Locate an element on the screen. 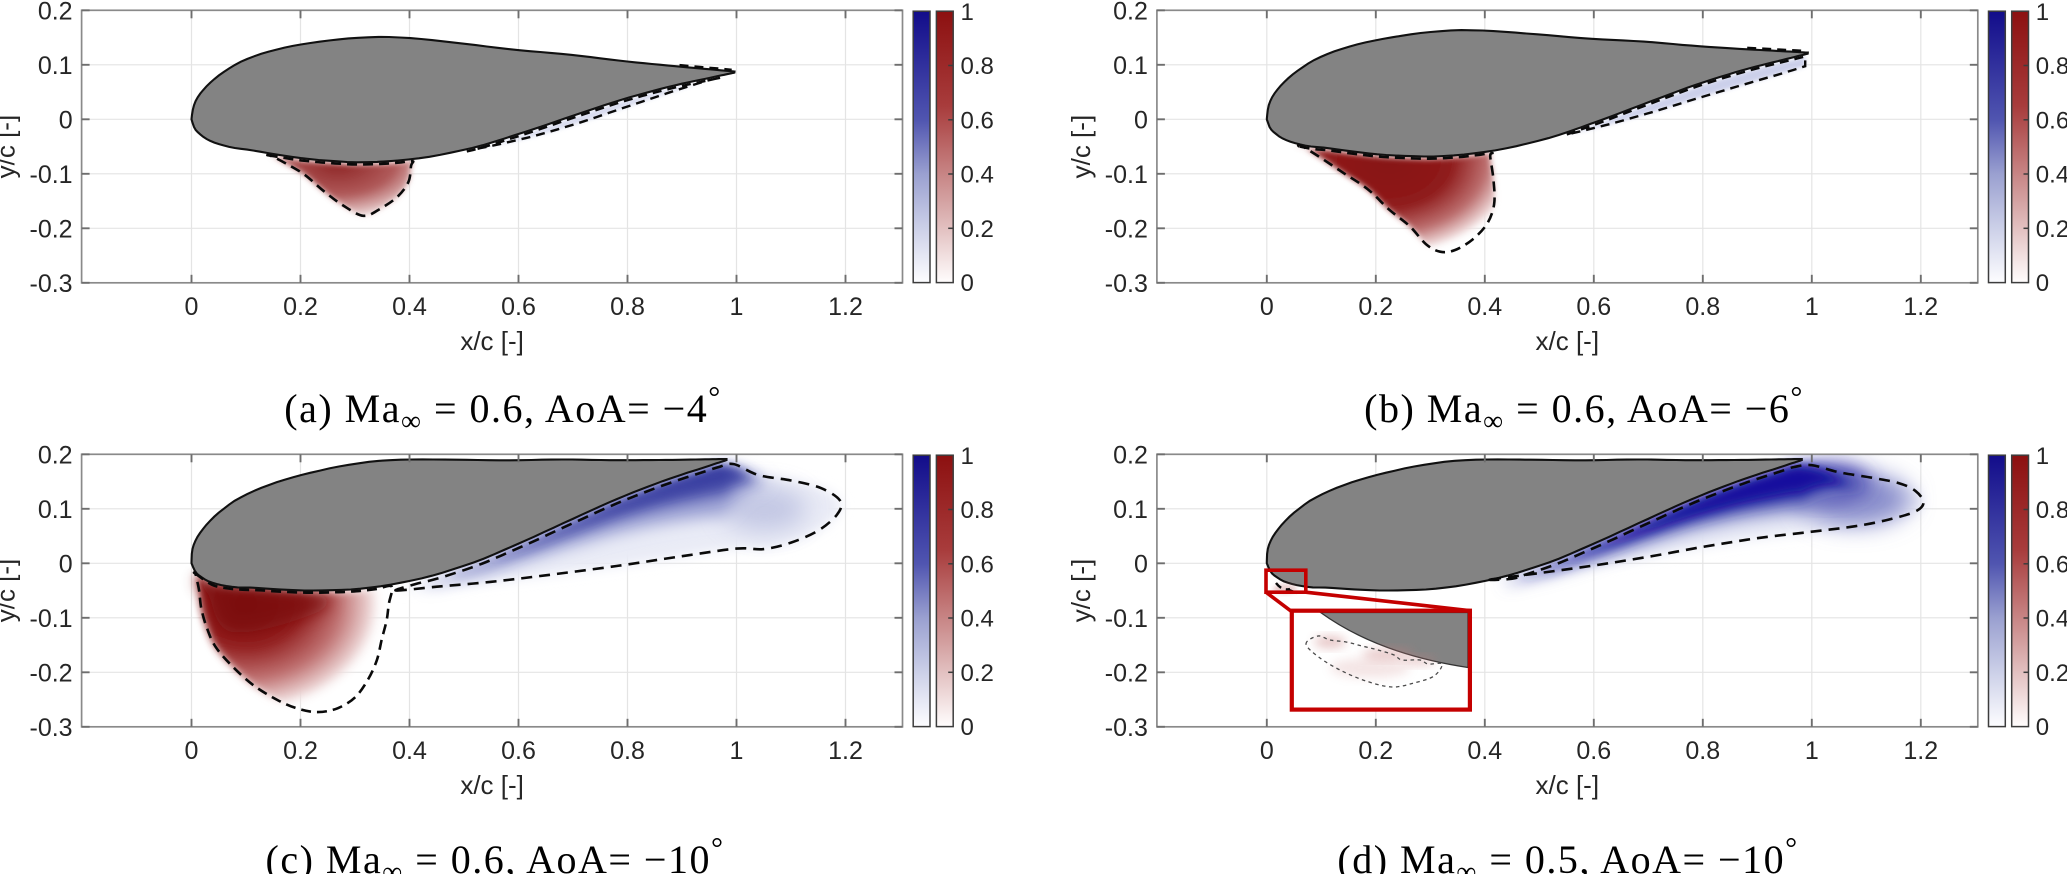 Image resolution: width=2067 pixels, height=874 pixels. svg-text: (a) Ma∞ = 0.6, AoA= −4° is located at coordinates (502, 409).